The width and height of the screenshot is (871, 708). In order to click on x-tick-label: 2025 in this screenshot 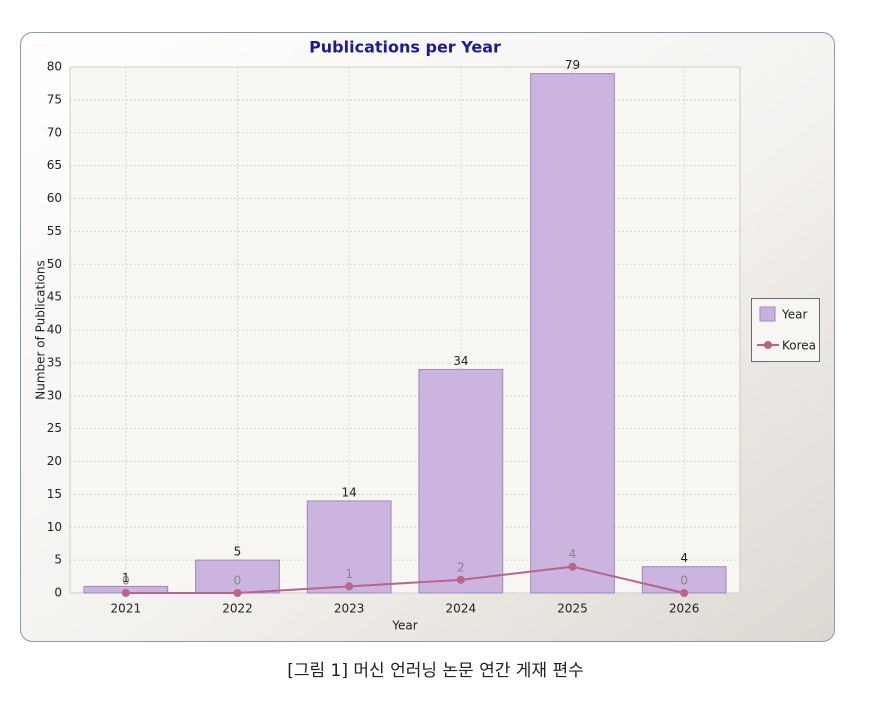, I will do `click(572, 609)`.